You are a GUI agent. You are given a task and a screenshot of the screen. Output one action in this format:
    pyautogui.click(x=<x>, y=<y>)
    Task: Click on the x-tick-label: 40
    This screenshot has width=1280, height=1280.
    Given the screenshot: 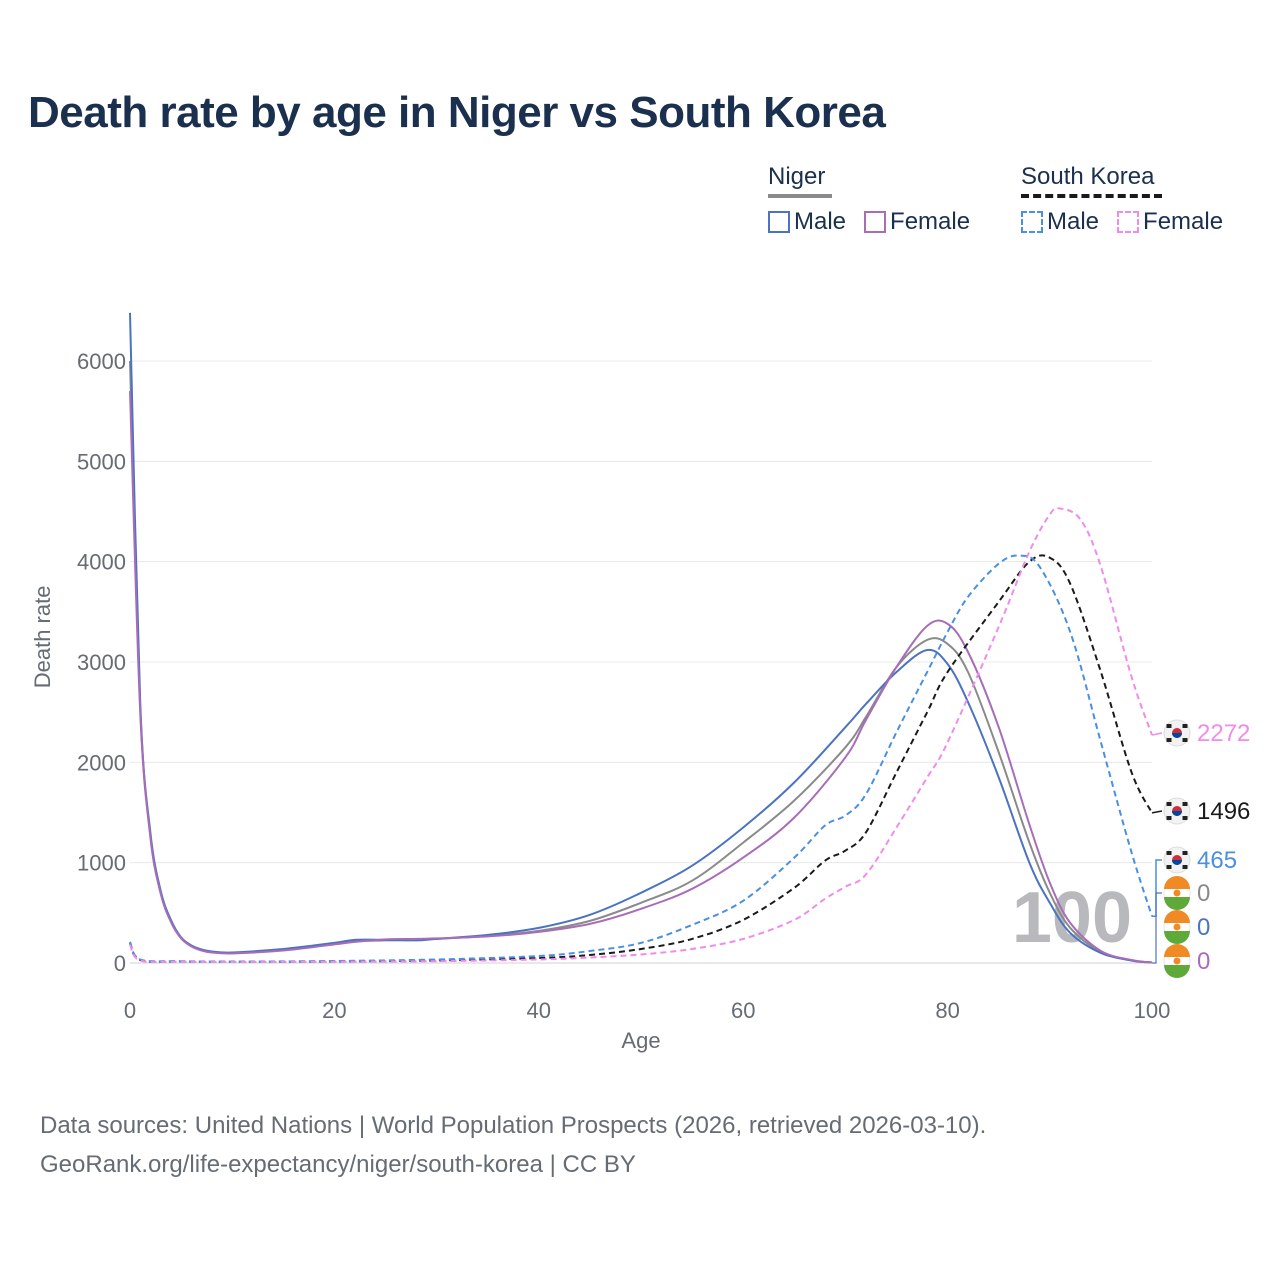 What is the action you would take?
    pyautogui.click(x=539, y=1010)
    